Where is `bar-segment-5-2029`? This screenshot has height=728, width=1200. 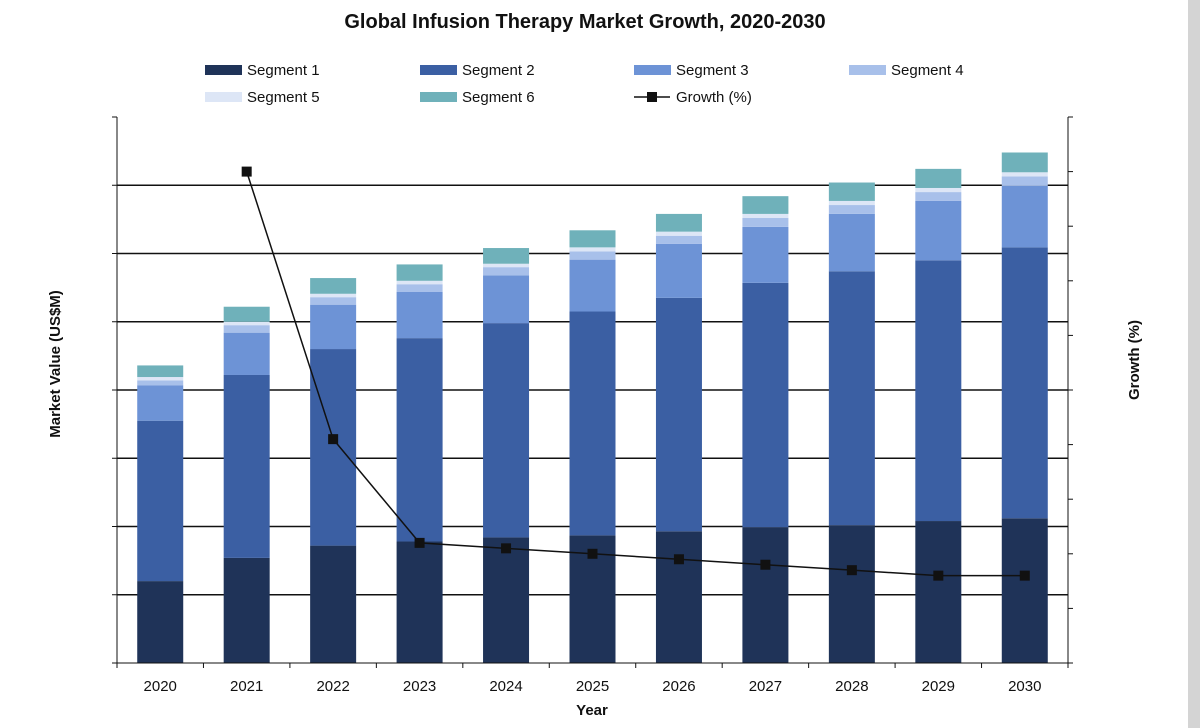
bar-segment-5-2029 is located at coordinates (938, 190).